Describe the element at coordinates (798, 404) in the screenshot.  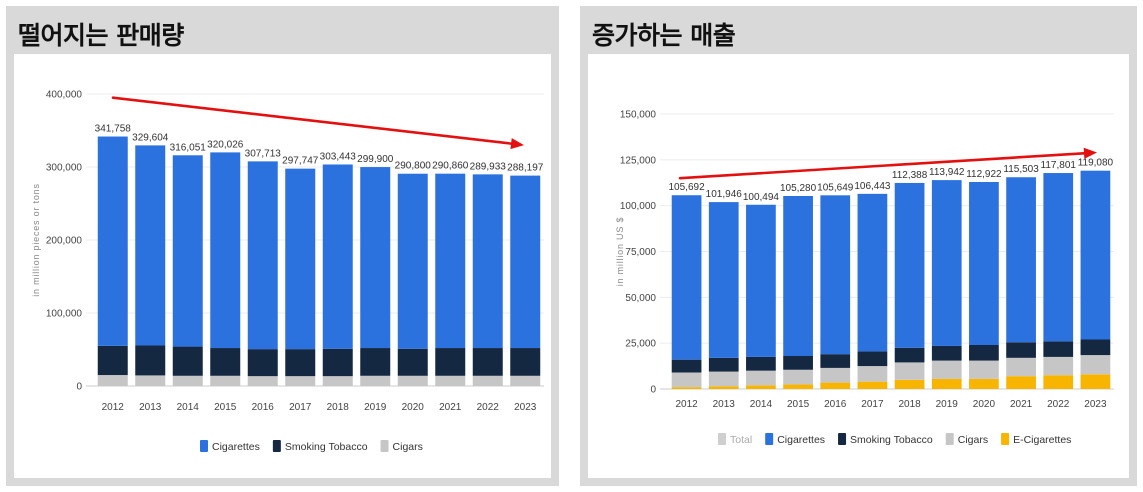
I see `x-tick-label: 2015` at that location.